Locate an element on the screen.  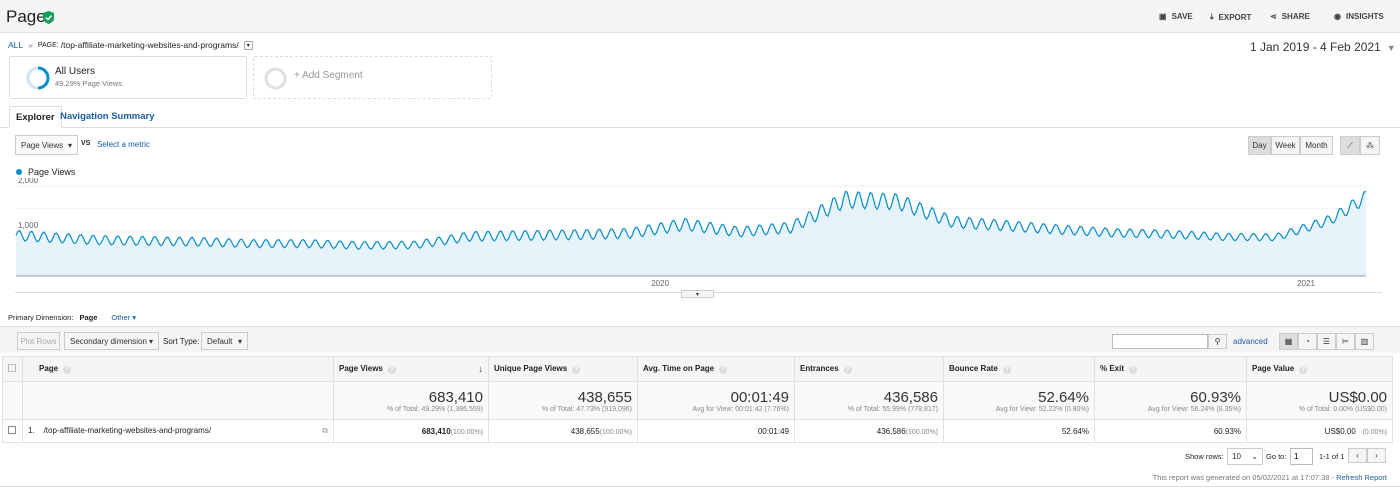
chevron-down-icon: ⌄ is located at coordinates (1254, 456).